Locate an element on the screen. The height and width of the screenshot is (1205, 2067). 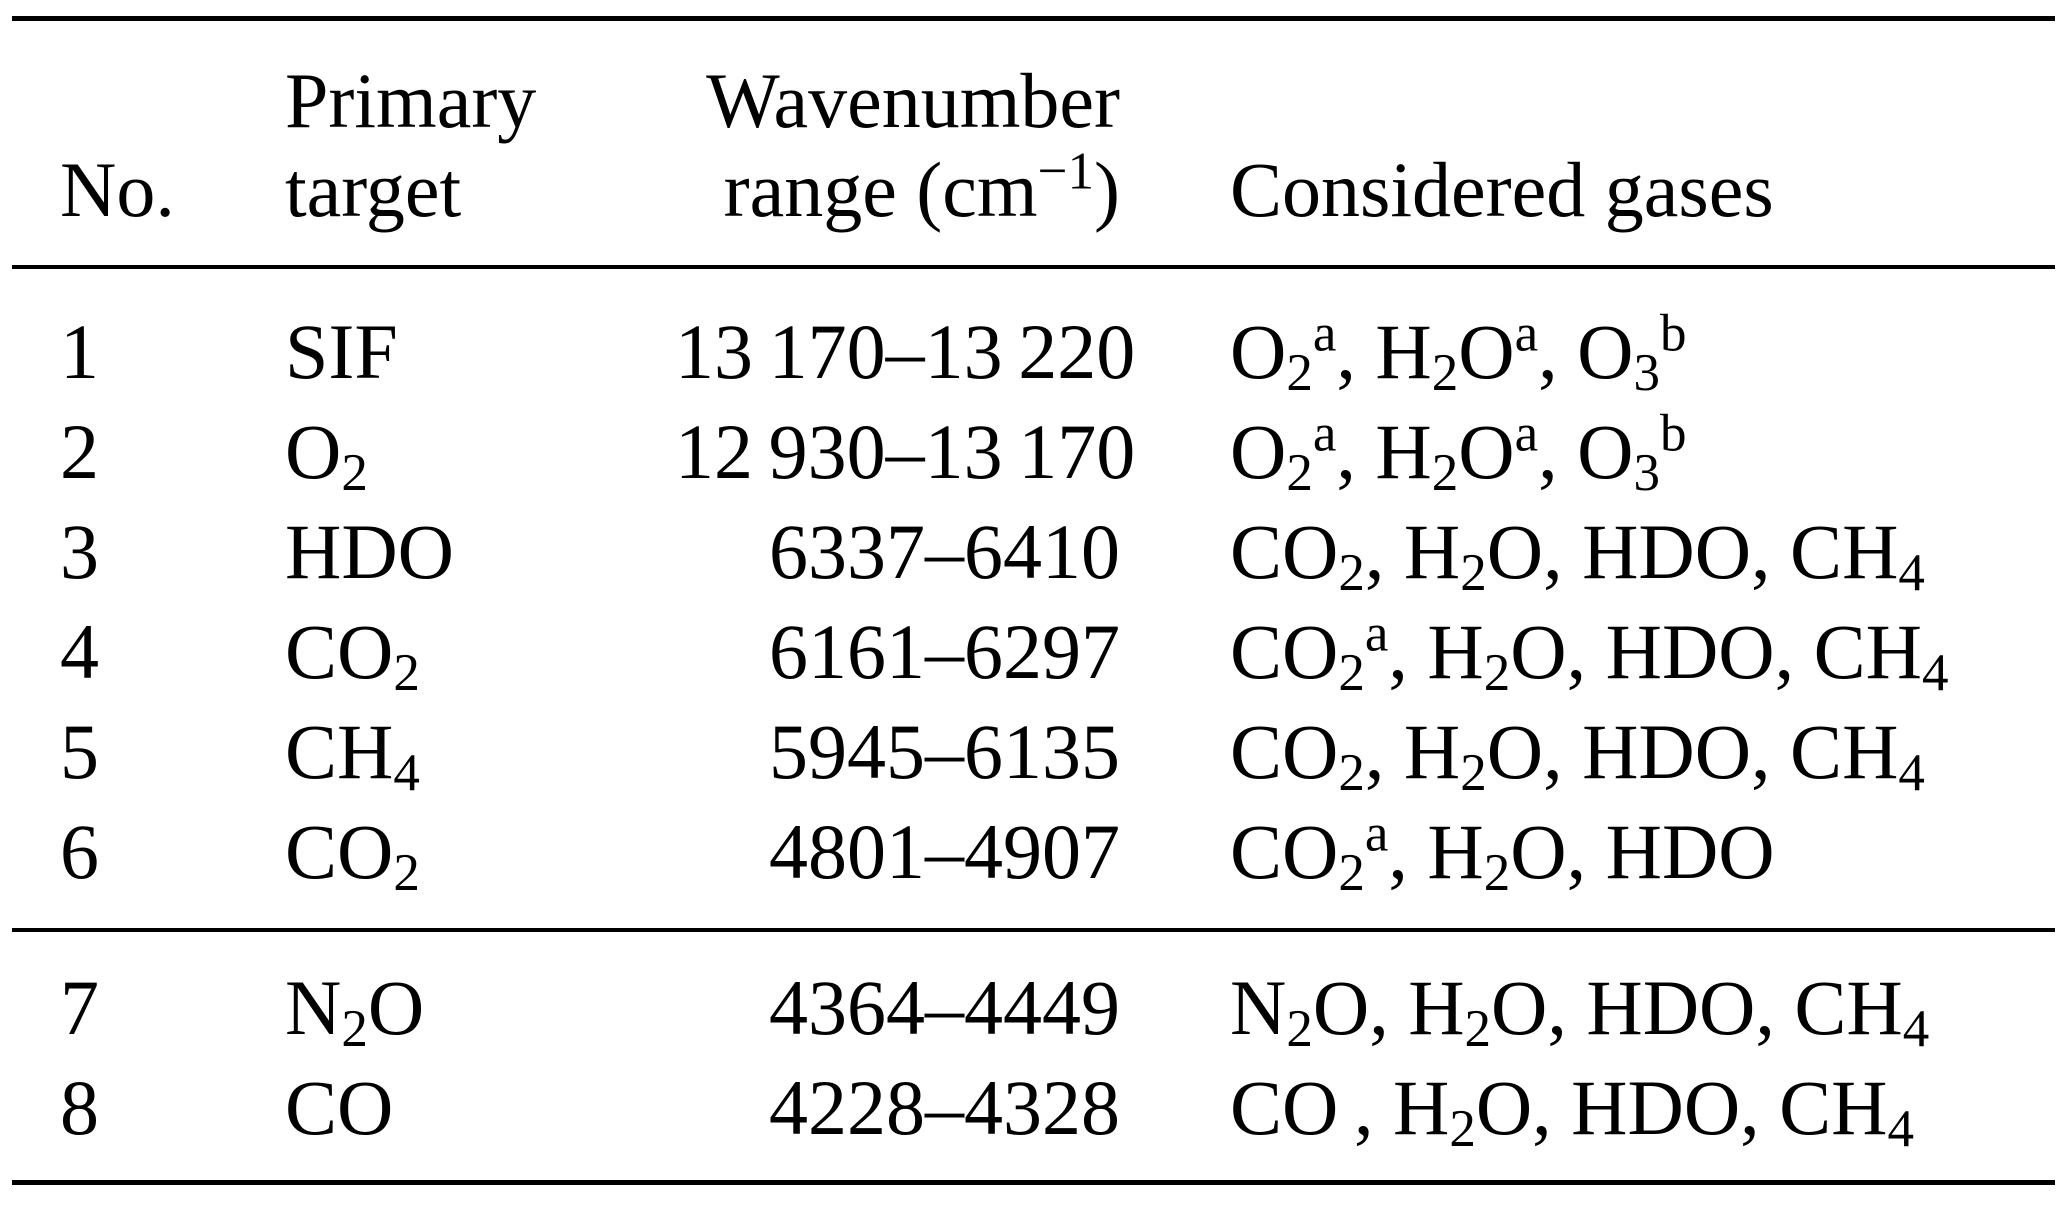
cell-primary-target: SIF is located at coordinates (341, 351).